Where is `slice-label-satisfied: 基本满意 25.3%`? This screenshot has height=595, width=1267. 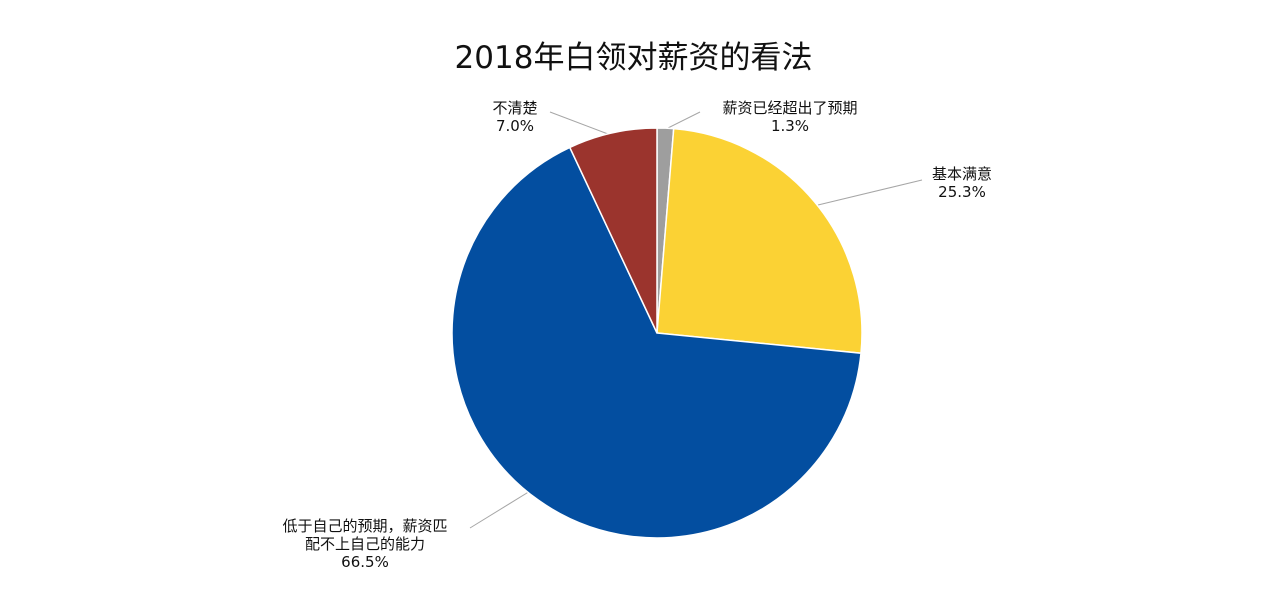
slice-label-satisfied: 基本满意 25.3% is located at coordinates (962, 183).